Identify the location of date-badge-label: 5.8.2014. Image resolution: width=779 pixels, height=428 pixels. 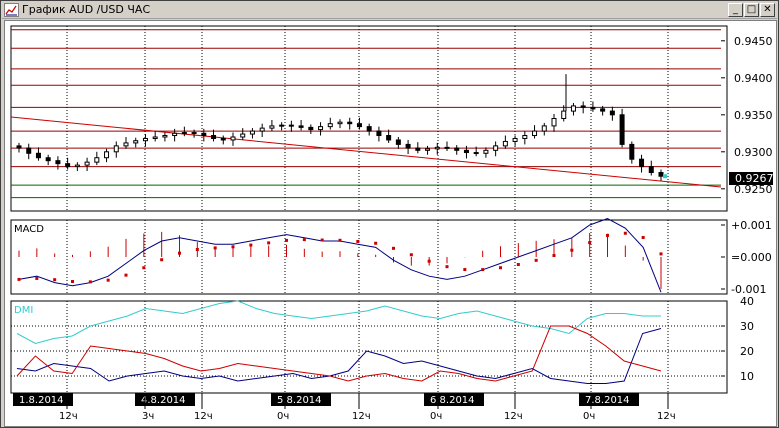
(299, 400).